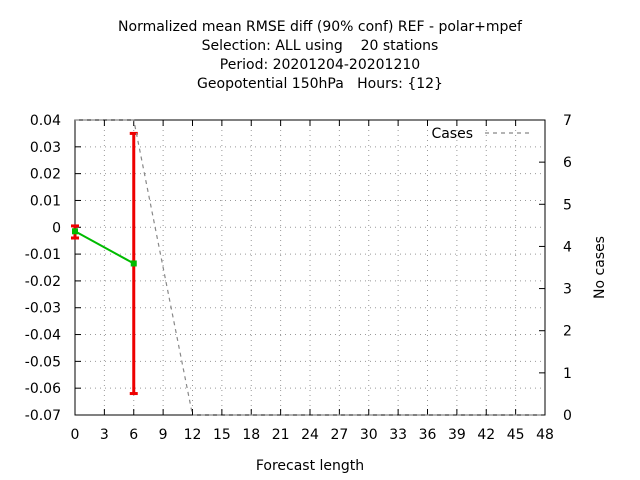 The width and height of the screenshot is (640, 480). What do you see at coordinates (43, 362) in the screenshot?
I see `y-tick-label: -0.05` at bounding box center [43, 362].